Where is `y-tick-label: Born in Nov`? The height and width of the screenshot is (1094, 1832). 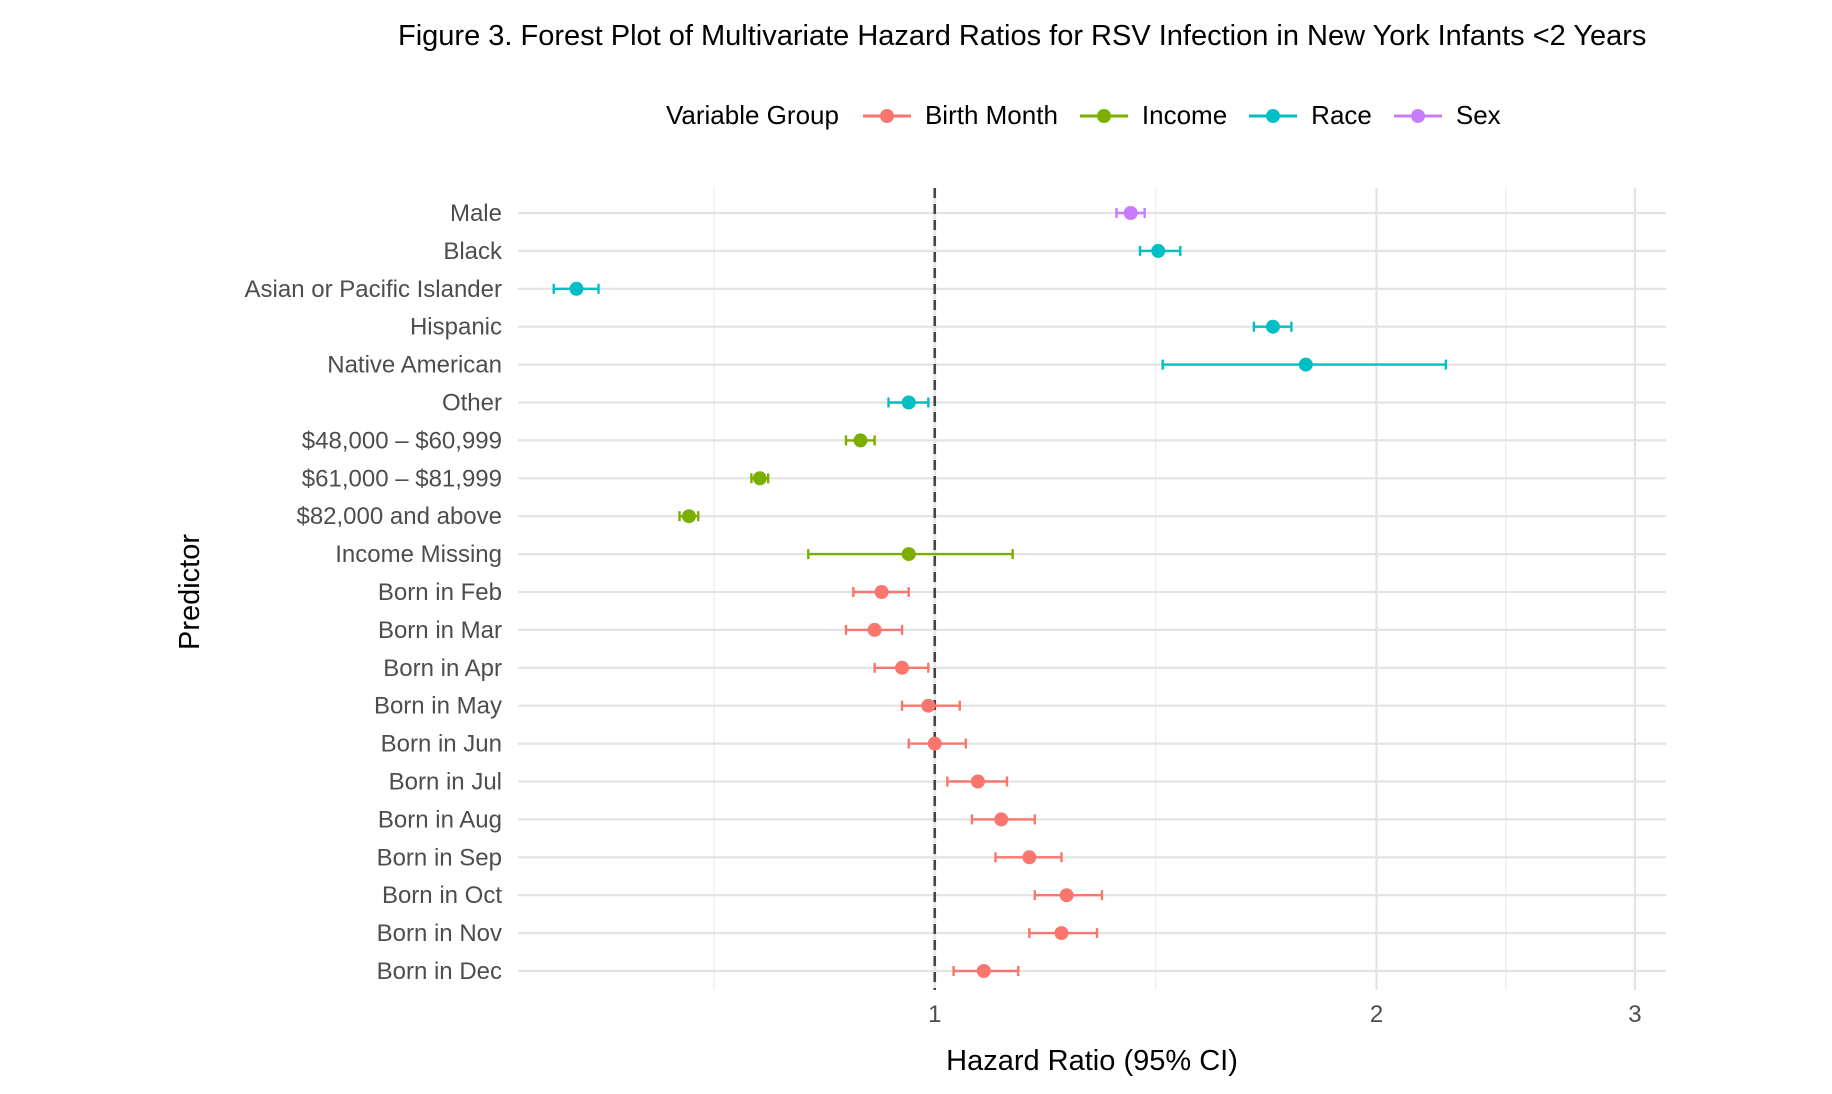
y-tick-label: Born in Nov is located at coordinates (439, 933).